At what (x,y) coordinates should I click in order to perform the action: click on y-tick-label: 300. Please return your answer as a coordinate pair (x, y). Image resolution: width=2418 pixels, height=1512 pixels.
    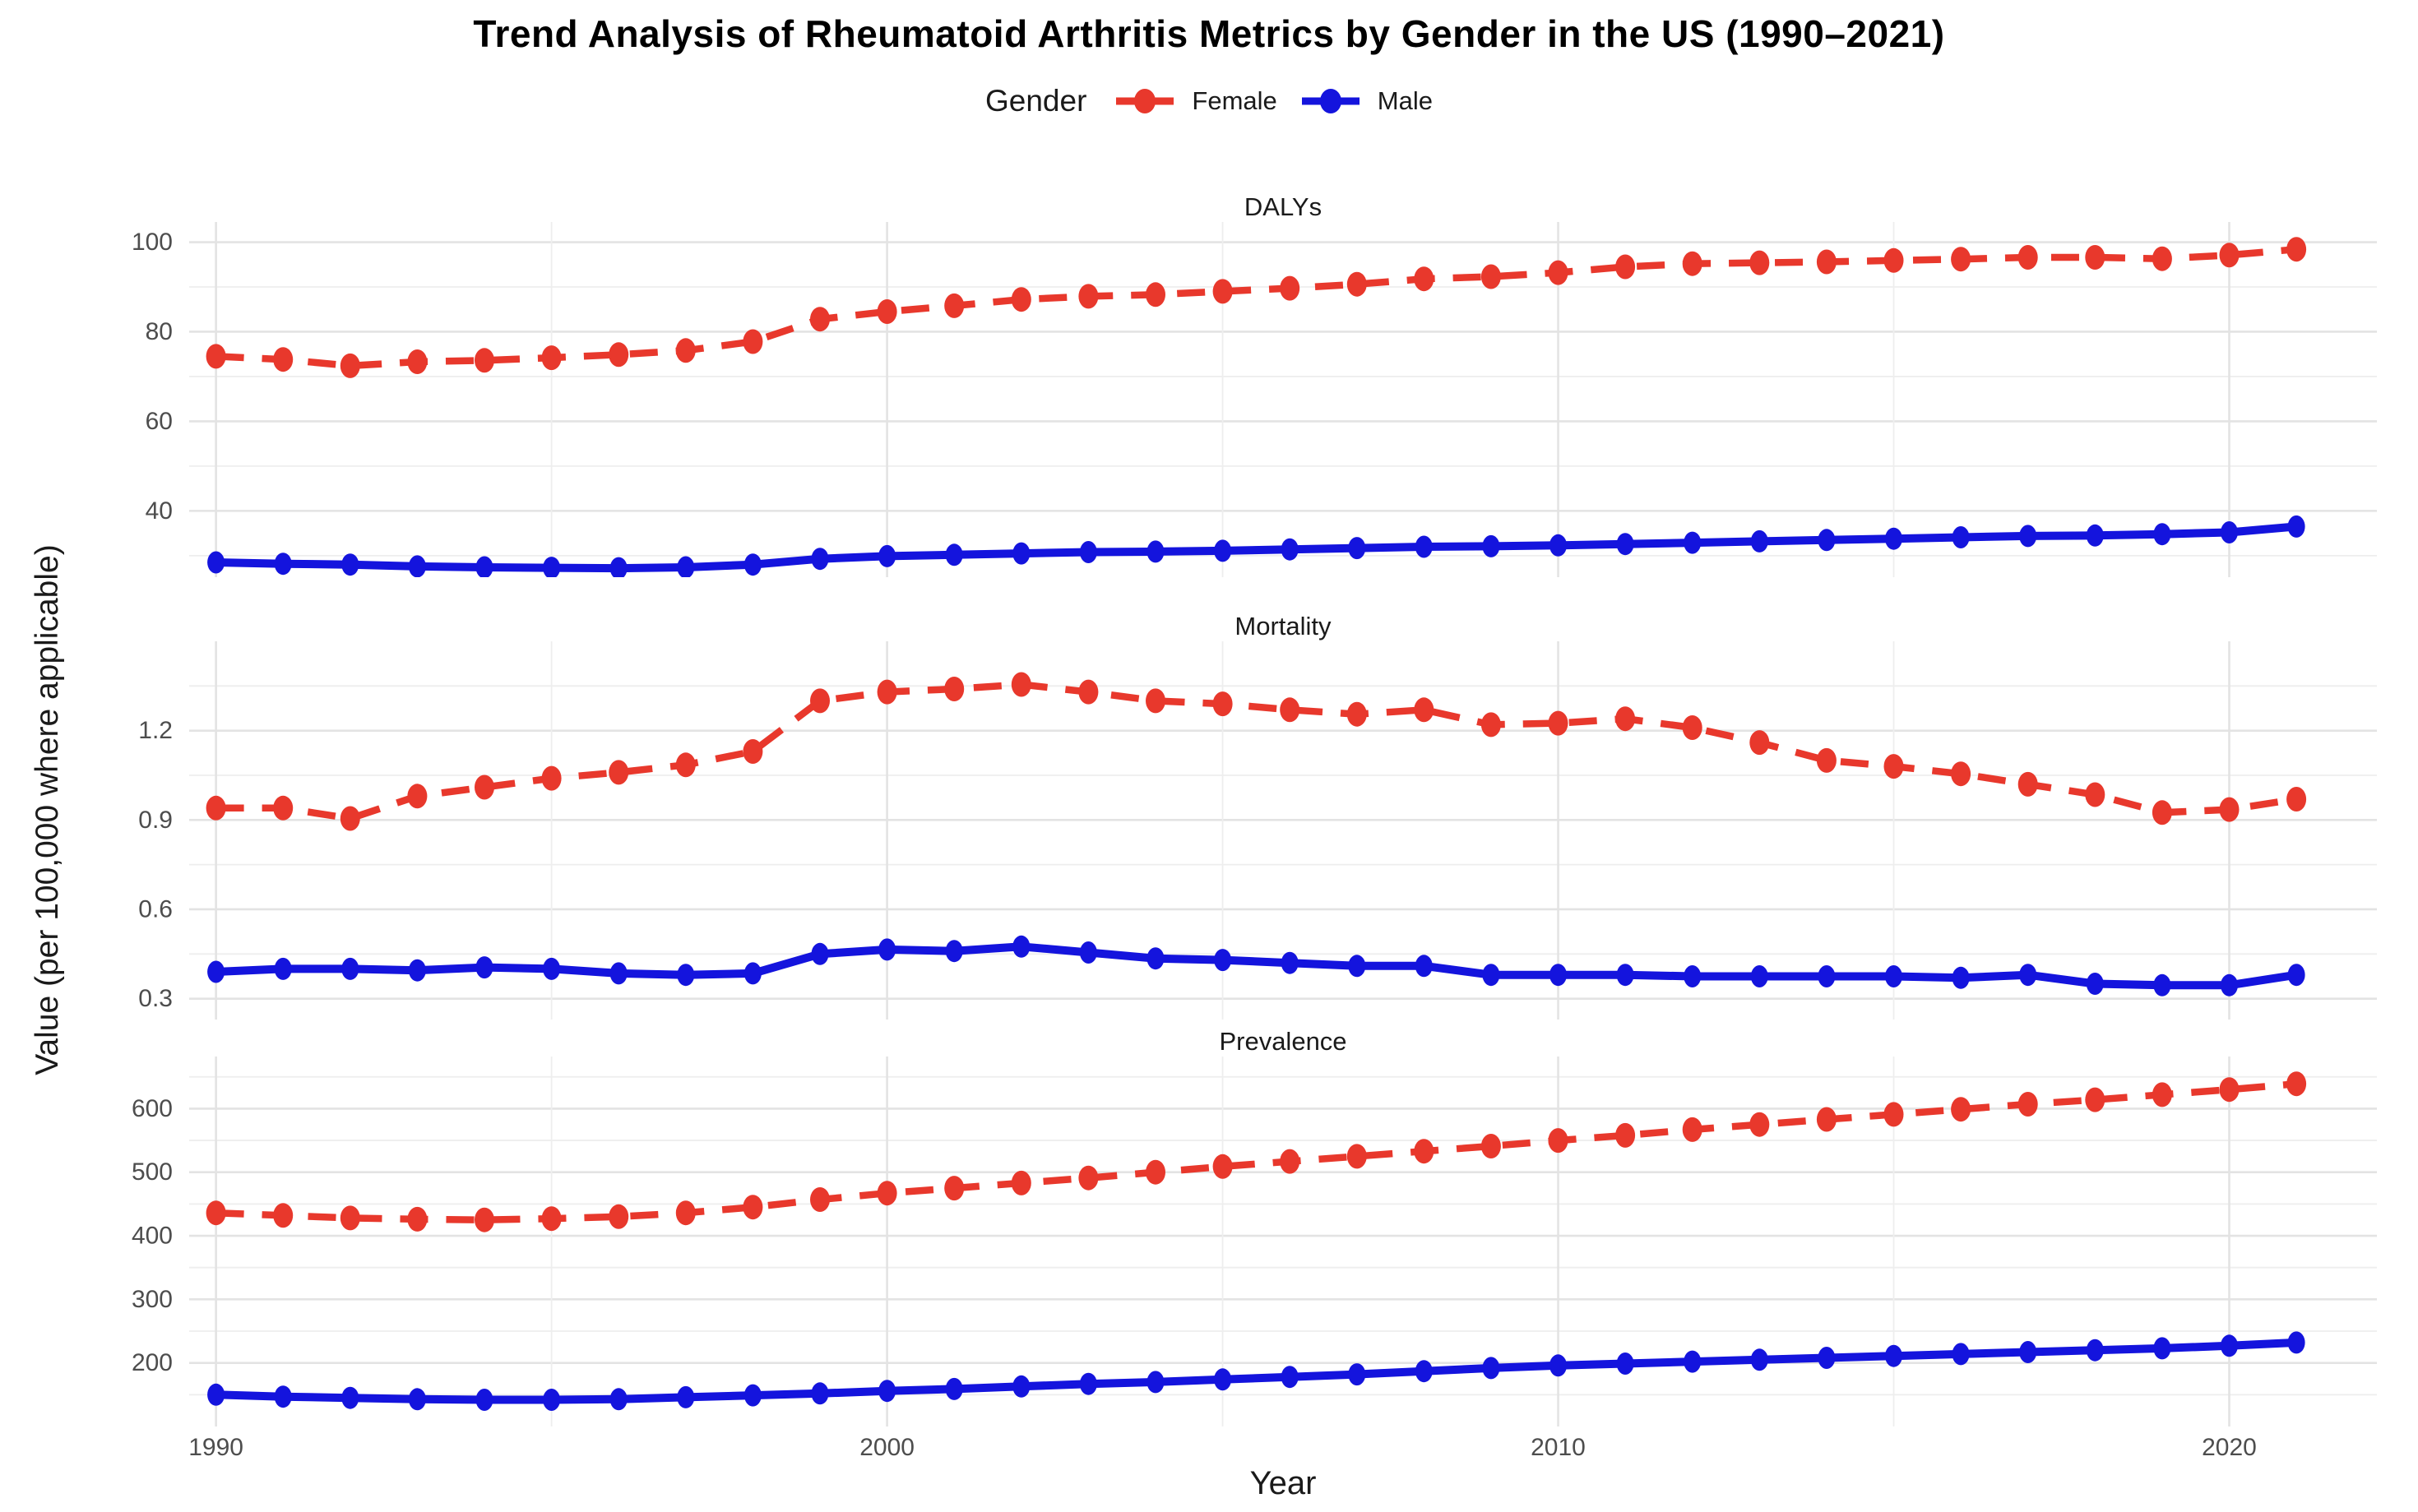
    Looking at the image, I should click on (152, 1299).